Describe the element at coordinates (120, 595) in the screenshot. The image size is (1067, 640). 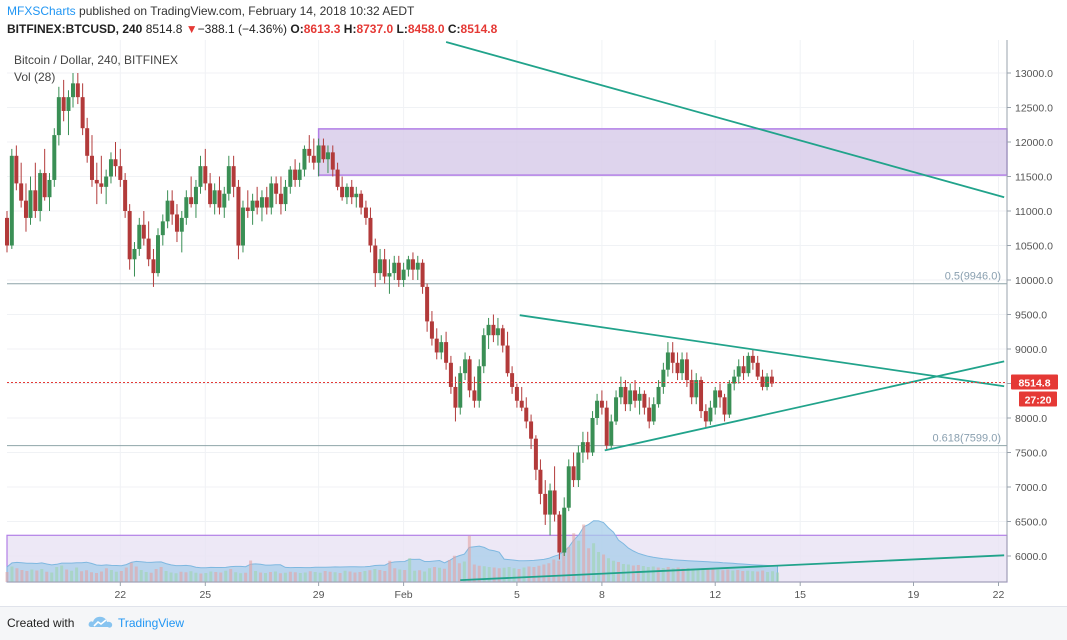
I see `x-tick-label: 22` at that location.